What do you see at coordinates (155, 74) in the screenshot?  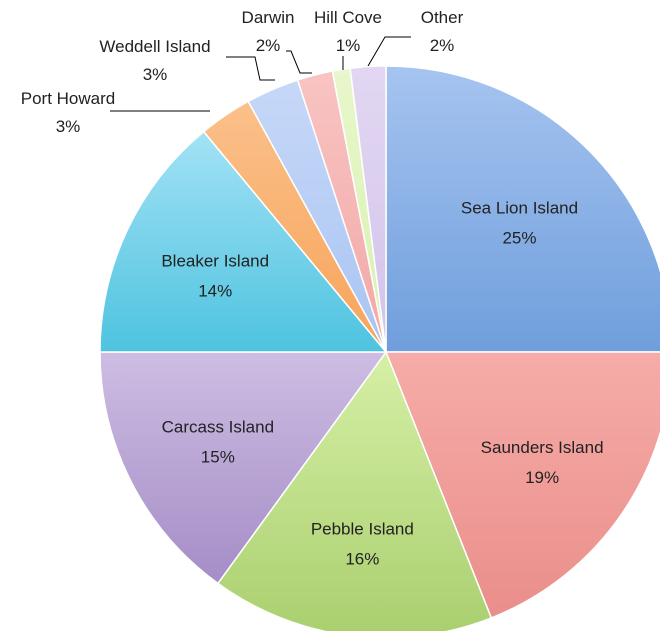 I see `slice-value-weddell-island: 3%` at bounding box center [155, 74].